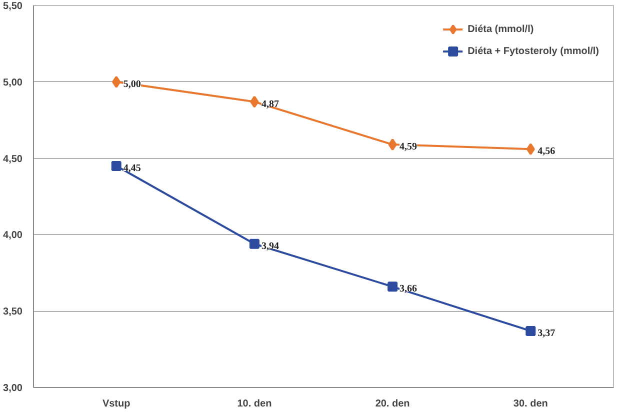  I want to click on data-label: 4,59, so click(409, 147).